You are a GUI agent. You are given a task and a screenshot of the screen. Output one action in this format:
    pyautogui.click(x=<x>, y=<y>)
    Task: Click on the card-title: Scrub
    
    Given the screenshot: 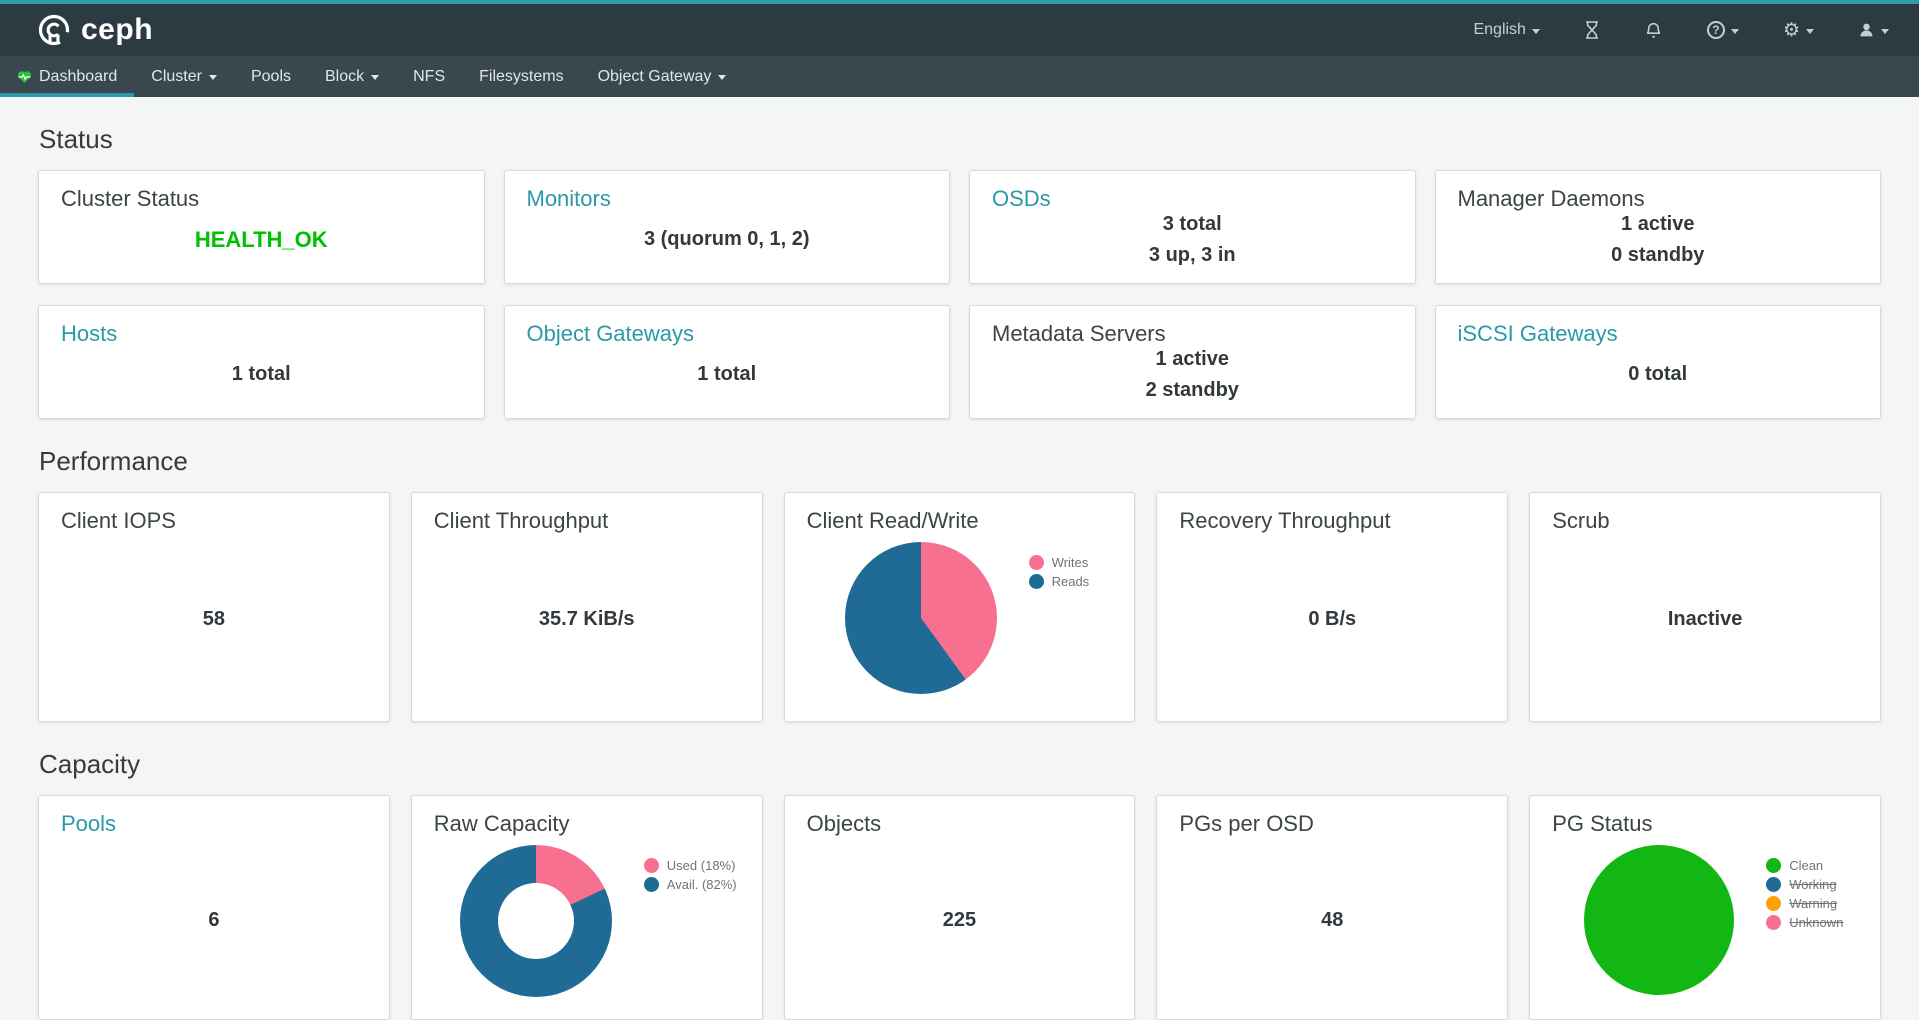 What is the action you would take?
    pyautogui.click(x=1581, y=520)
    